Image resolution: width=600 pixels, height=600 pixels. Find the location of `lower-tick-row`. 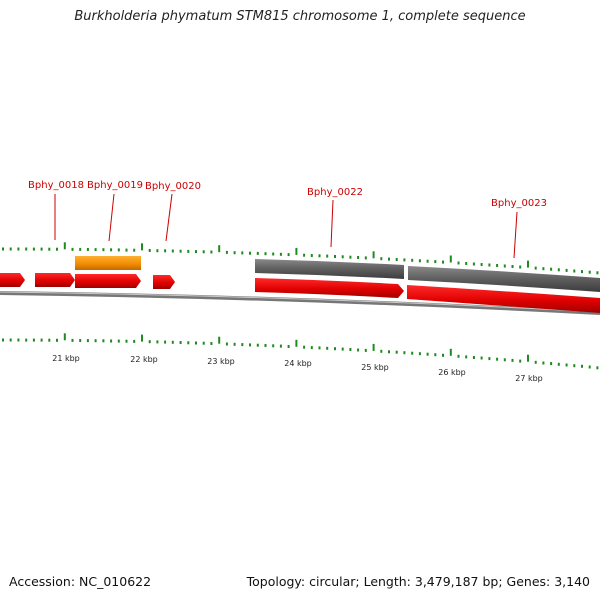

lower-tick-row is located at coordinates (300, 351).